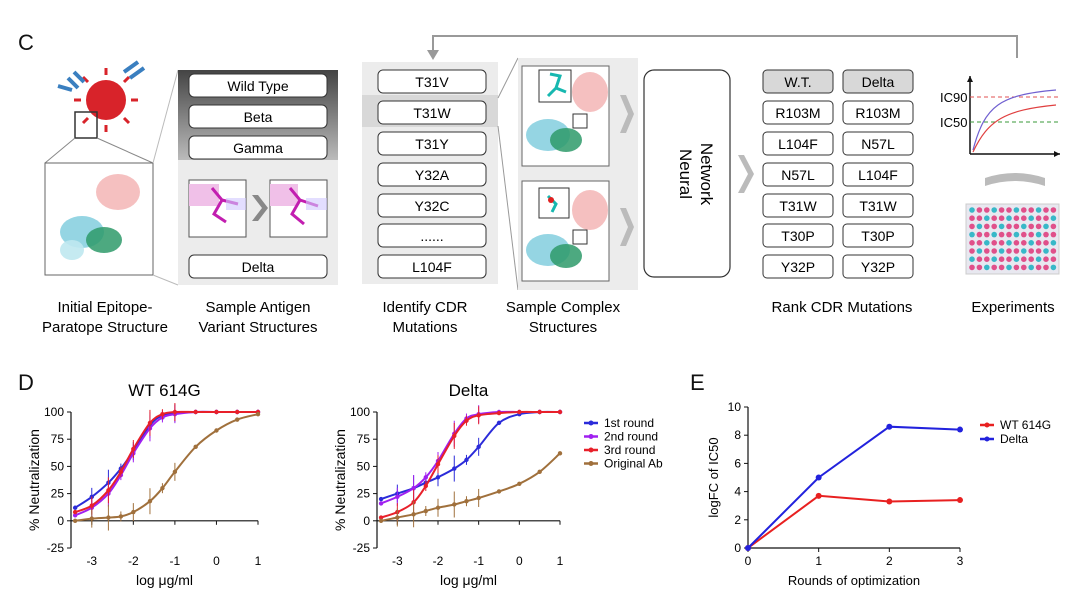 The image size is (1080, 599). I want to click on caption-antigen-line1: Sample Antigen, so click(257, 307).